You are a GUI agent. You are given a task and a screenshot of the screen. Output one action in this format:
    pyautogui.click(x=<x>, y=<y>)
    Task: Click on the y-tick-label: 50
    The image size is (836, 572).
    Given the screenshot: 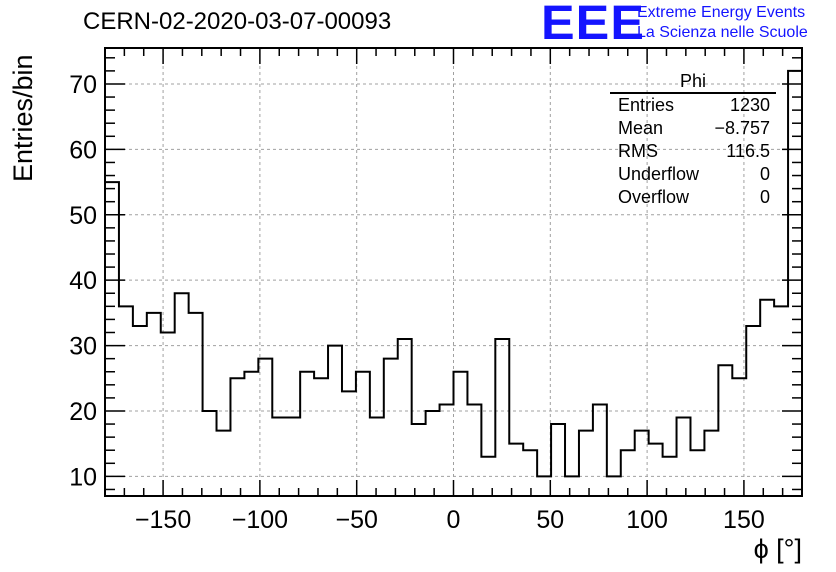 What is the action you would take?
    pyautogui.click(x=83, y=216)
    